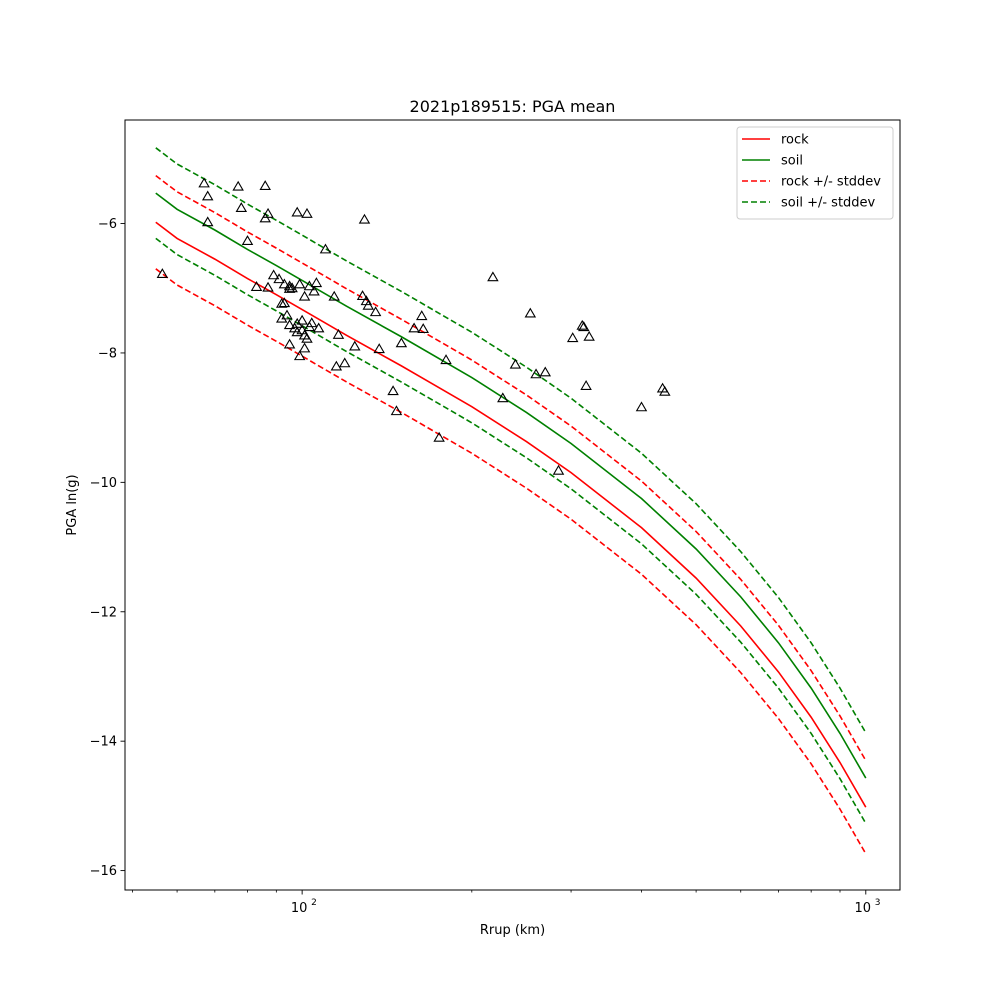 The image size is (1000, 1000). I want to click on chart-title: 2021p189515: PGA mean, so click(513, 106).